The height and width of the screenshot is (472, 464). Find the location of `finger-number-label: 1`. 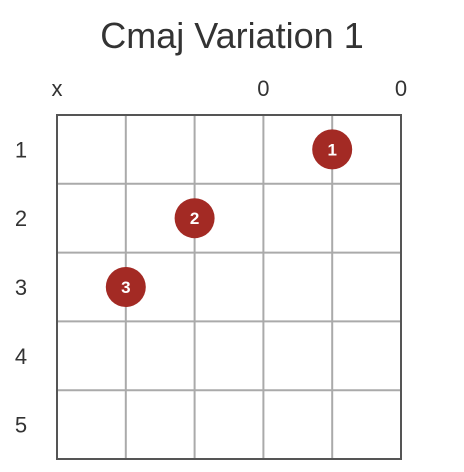

finger-number-label: 1 is located at coordinates (331, 149).